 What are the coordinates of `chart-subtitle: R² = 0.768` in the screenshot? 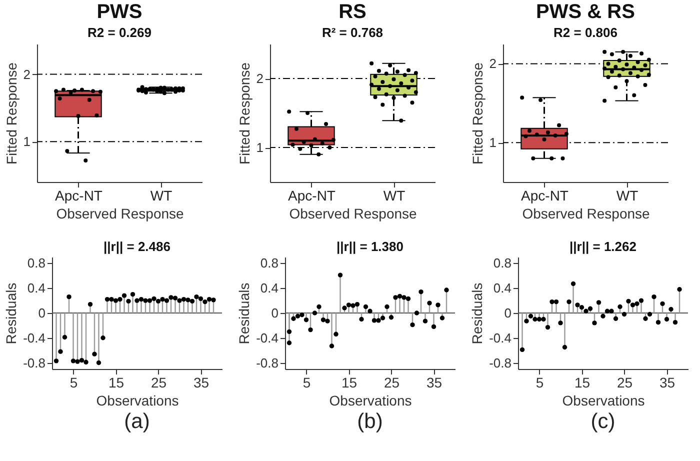 It's located at (353, 32).